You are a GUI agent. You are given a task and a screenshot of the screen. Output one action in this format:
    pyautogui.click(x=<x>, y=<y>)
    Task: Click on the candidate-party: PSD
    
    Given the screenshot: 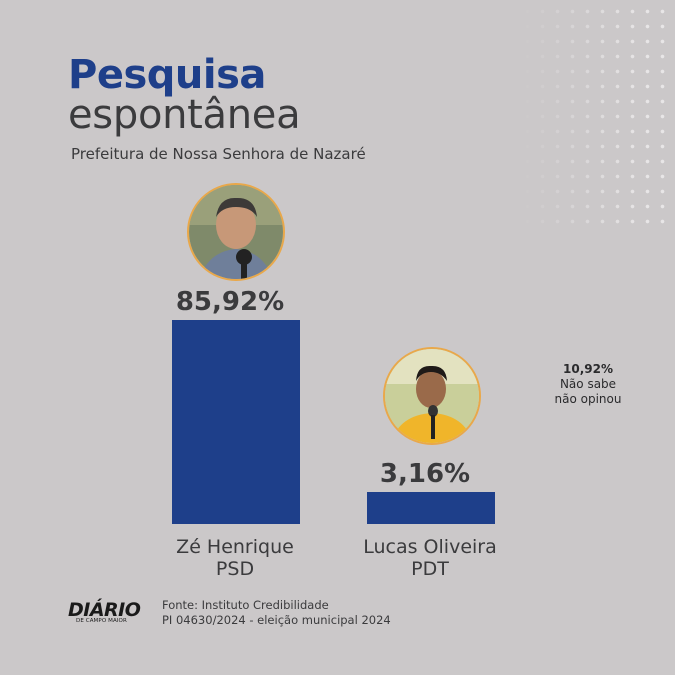 What is the action you would take?
    pyautogui.click(x=235, y=569)
    